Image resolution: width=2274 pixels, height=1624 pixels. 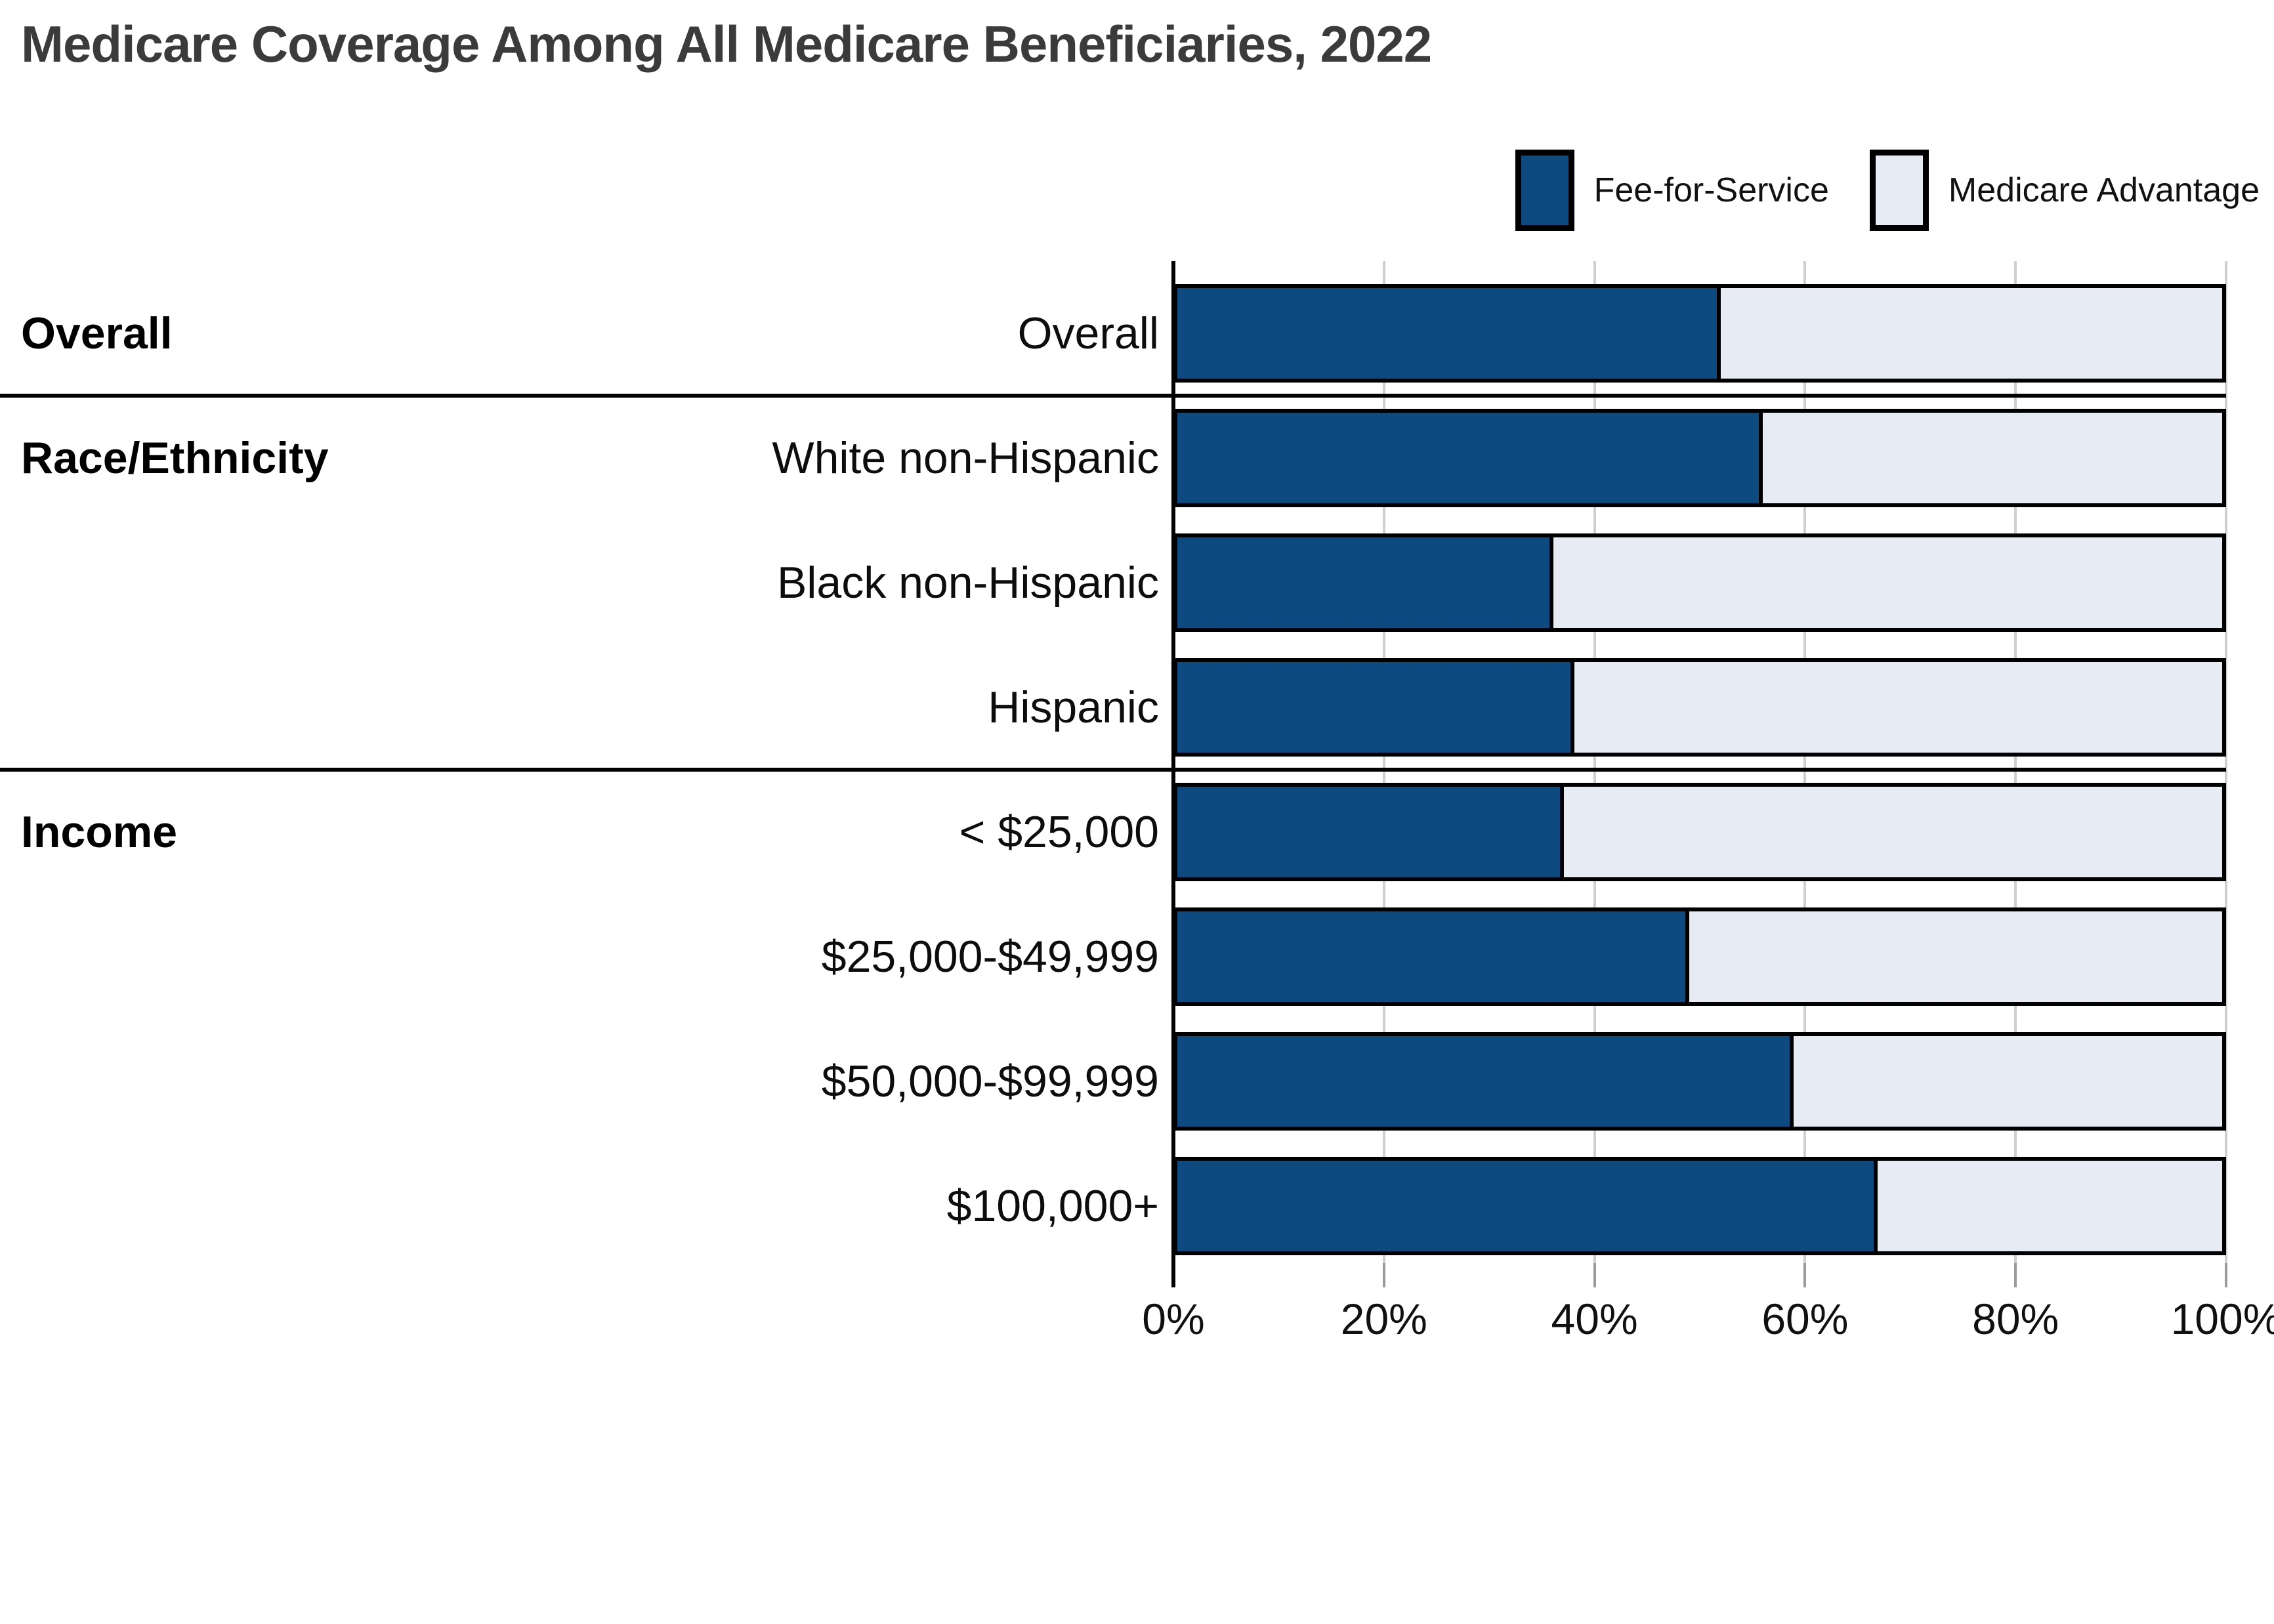 What do you see at coordinates (965, 458) in the screenshot?
I see `row-label-white-non-hispanic: White non-Hispanic` at bounding box center [965, 458].